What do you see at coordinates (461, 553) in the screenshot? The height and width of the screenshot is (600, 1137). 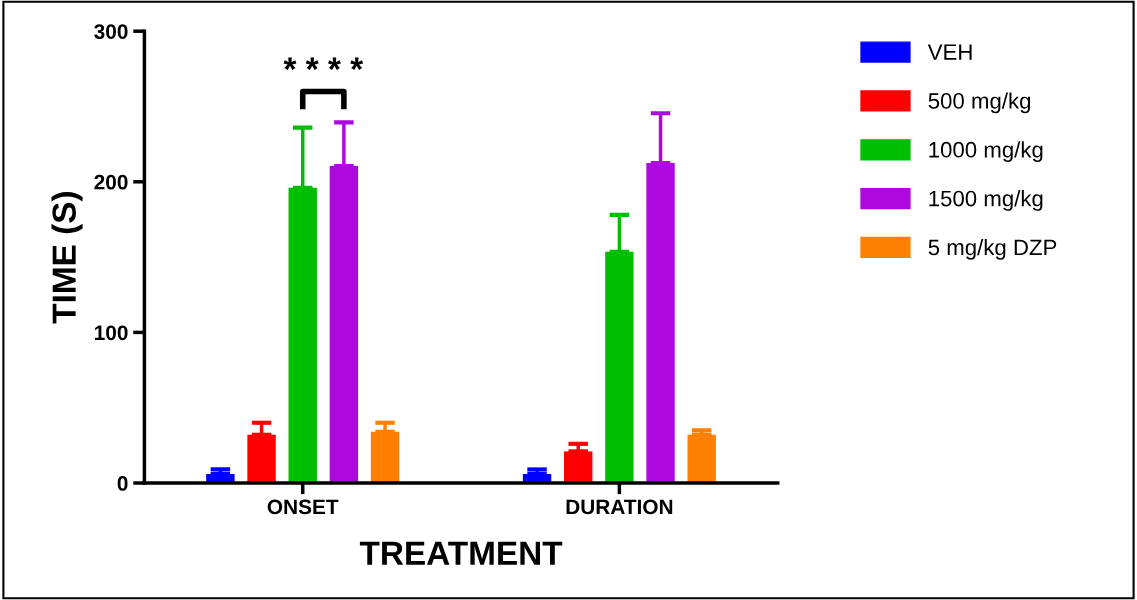 I see `x-axis-title: TREATMENT` at bounding box center [461, 553].